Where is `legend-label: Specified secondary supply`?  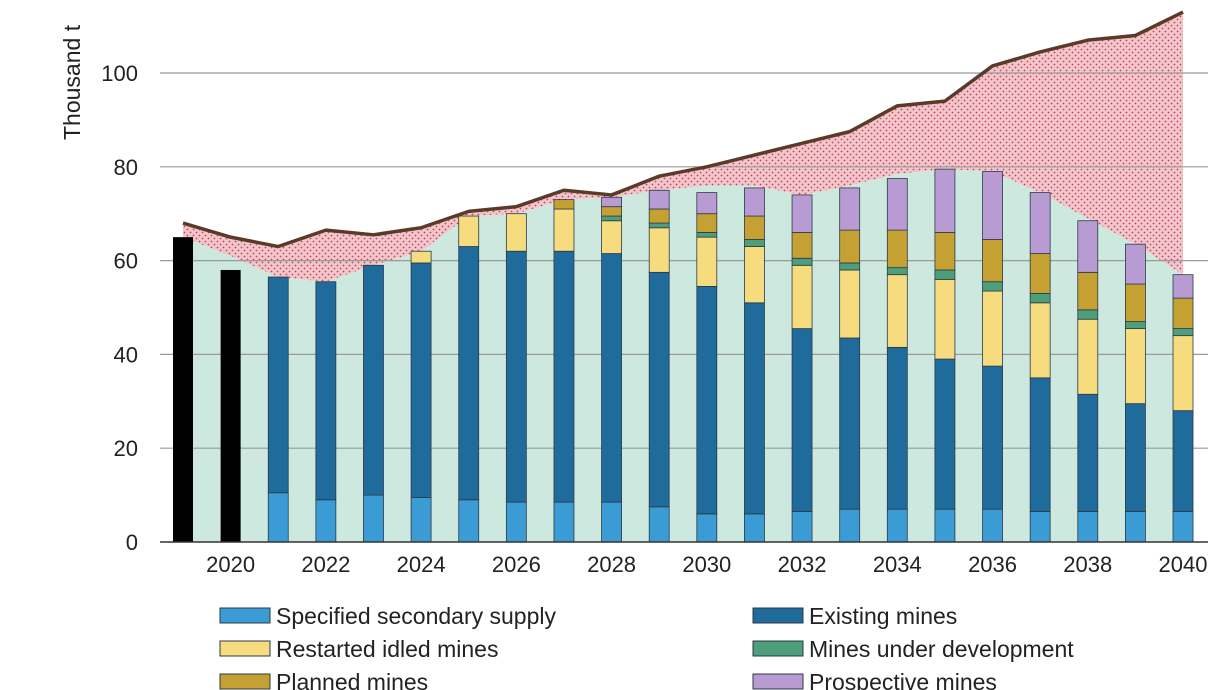 legend-label: Specified secondary supply is located at coordinates (416, 616).